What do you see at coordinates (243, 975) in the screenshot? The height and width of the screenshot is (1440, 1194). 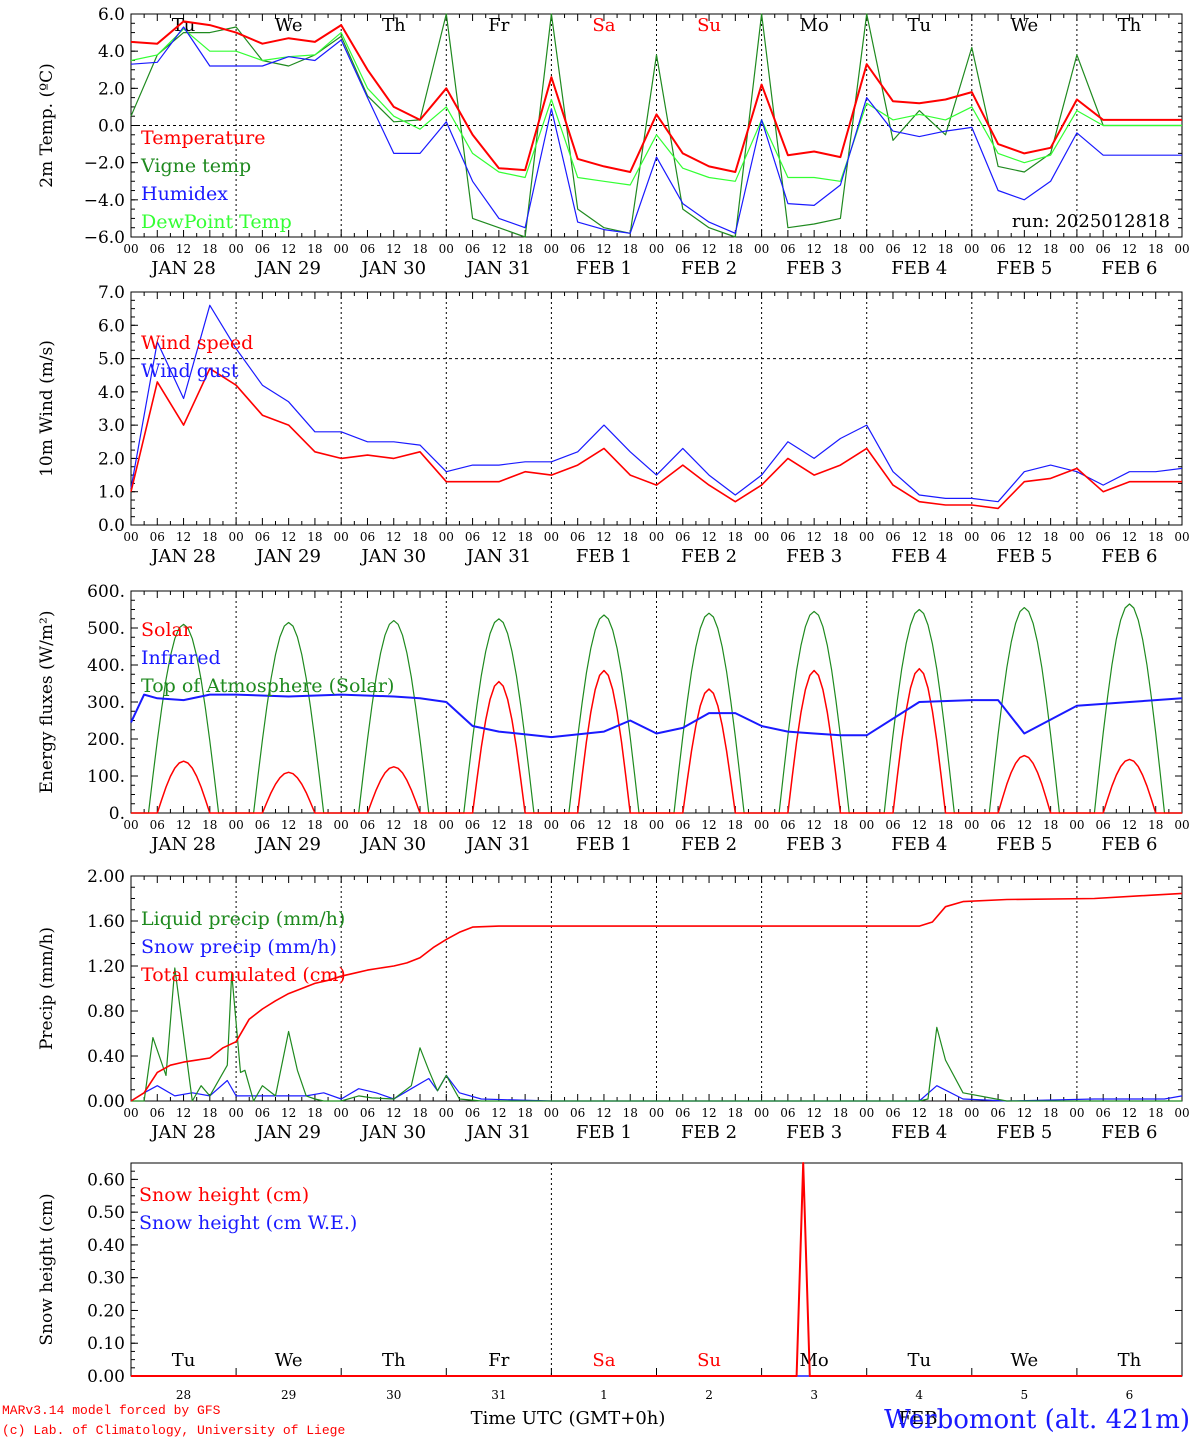 I see `legend-entry: Total cumulated (cm)` at bounding box center [243, 975].